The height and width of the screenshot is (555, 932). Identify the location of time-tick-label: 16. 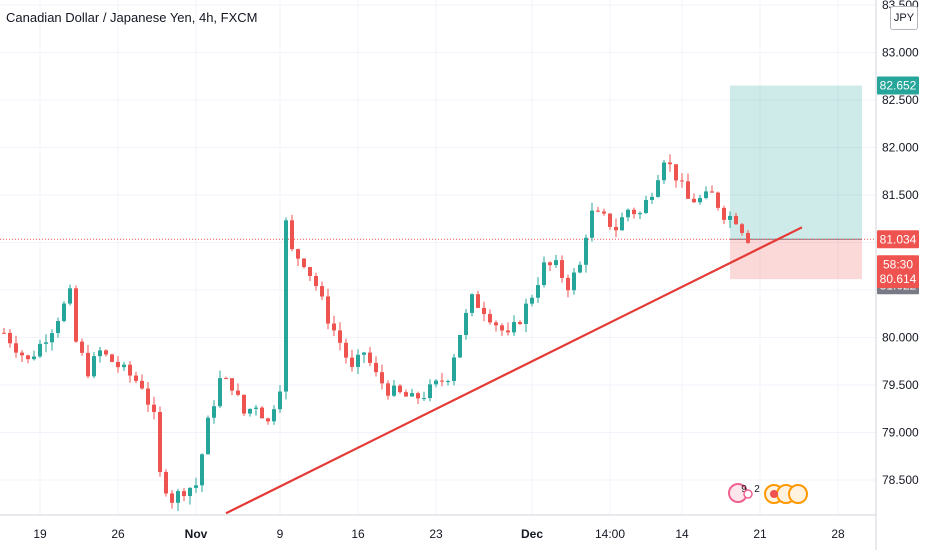
(358, 534).